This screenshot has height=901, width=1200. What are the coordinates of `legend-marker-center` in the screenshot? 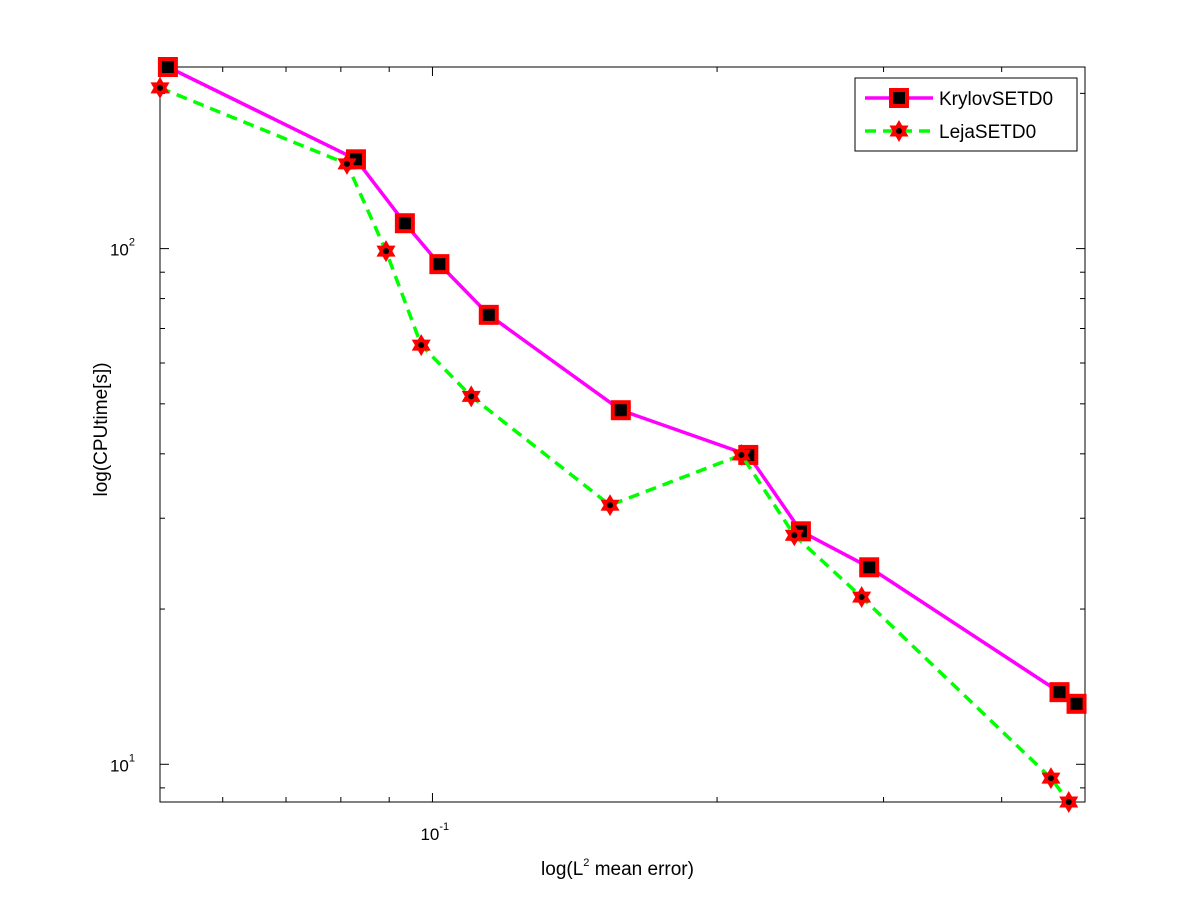 It's located at (899, 131).